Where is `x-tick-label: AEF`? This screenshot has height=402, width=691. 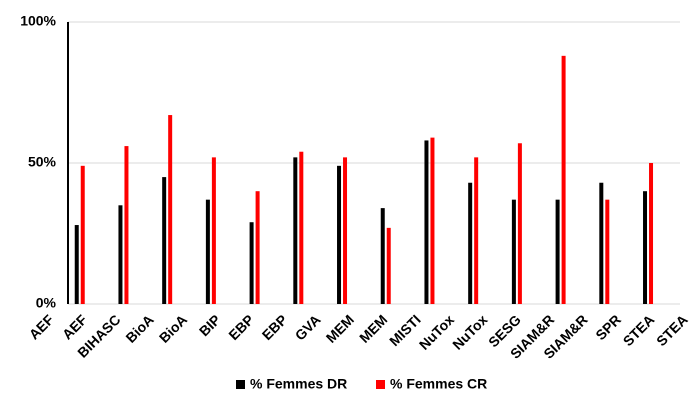 x-tick-label: AEF is located at coordinates (41, 326).